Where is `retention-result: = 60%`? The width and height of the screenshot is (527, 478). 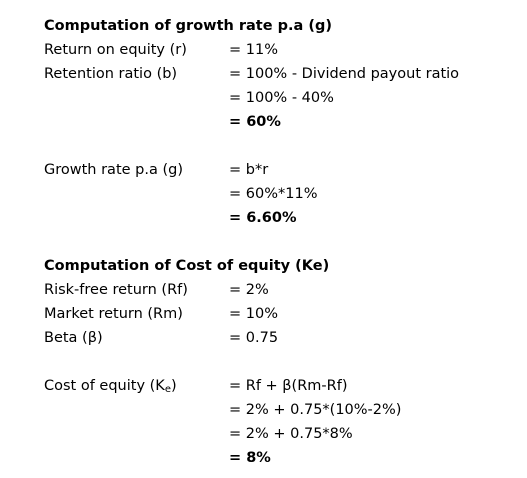 retention-result: = 60% is located at coordinates (255, 122).